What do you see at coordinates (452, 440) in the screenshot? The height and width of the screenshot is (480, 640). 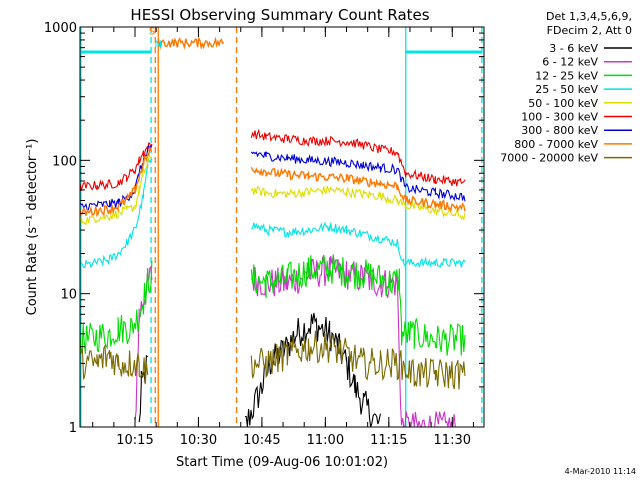 I see `x-tick-label-5: 11:30` at bounding box center [452, 440].